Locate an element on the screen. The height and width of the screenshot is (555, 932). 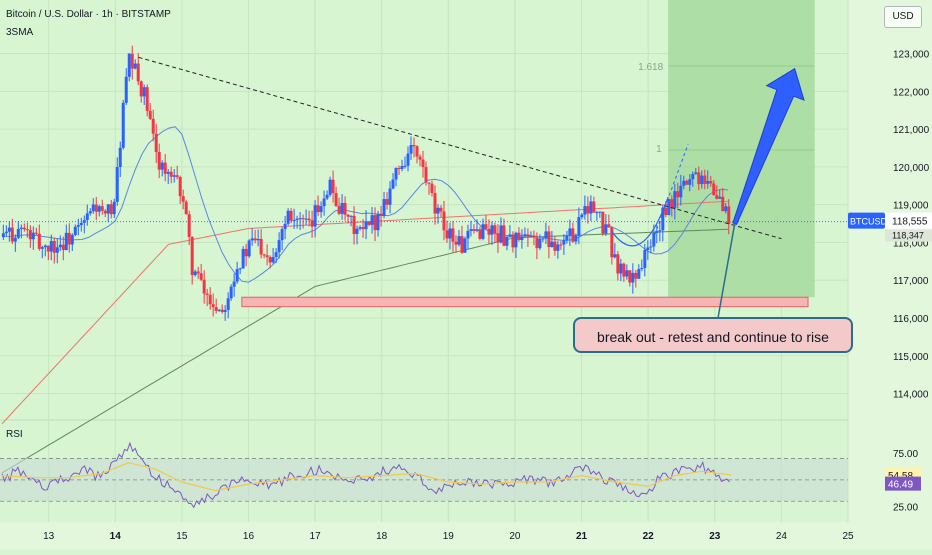
price-tick-label: 122,000 is located at coordinates (911, 92).